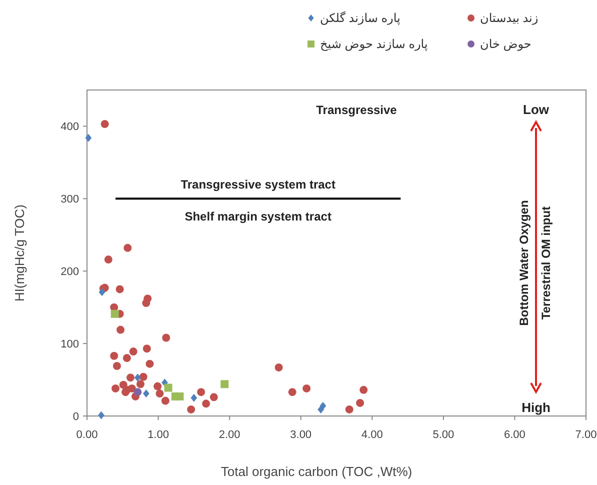 Image resolution: width=597 pixels, height=485 pixels. Describe the element at coordinates (229, 435) in the screenshot. I see `x-tick-label: 2.00` at that location.